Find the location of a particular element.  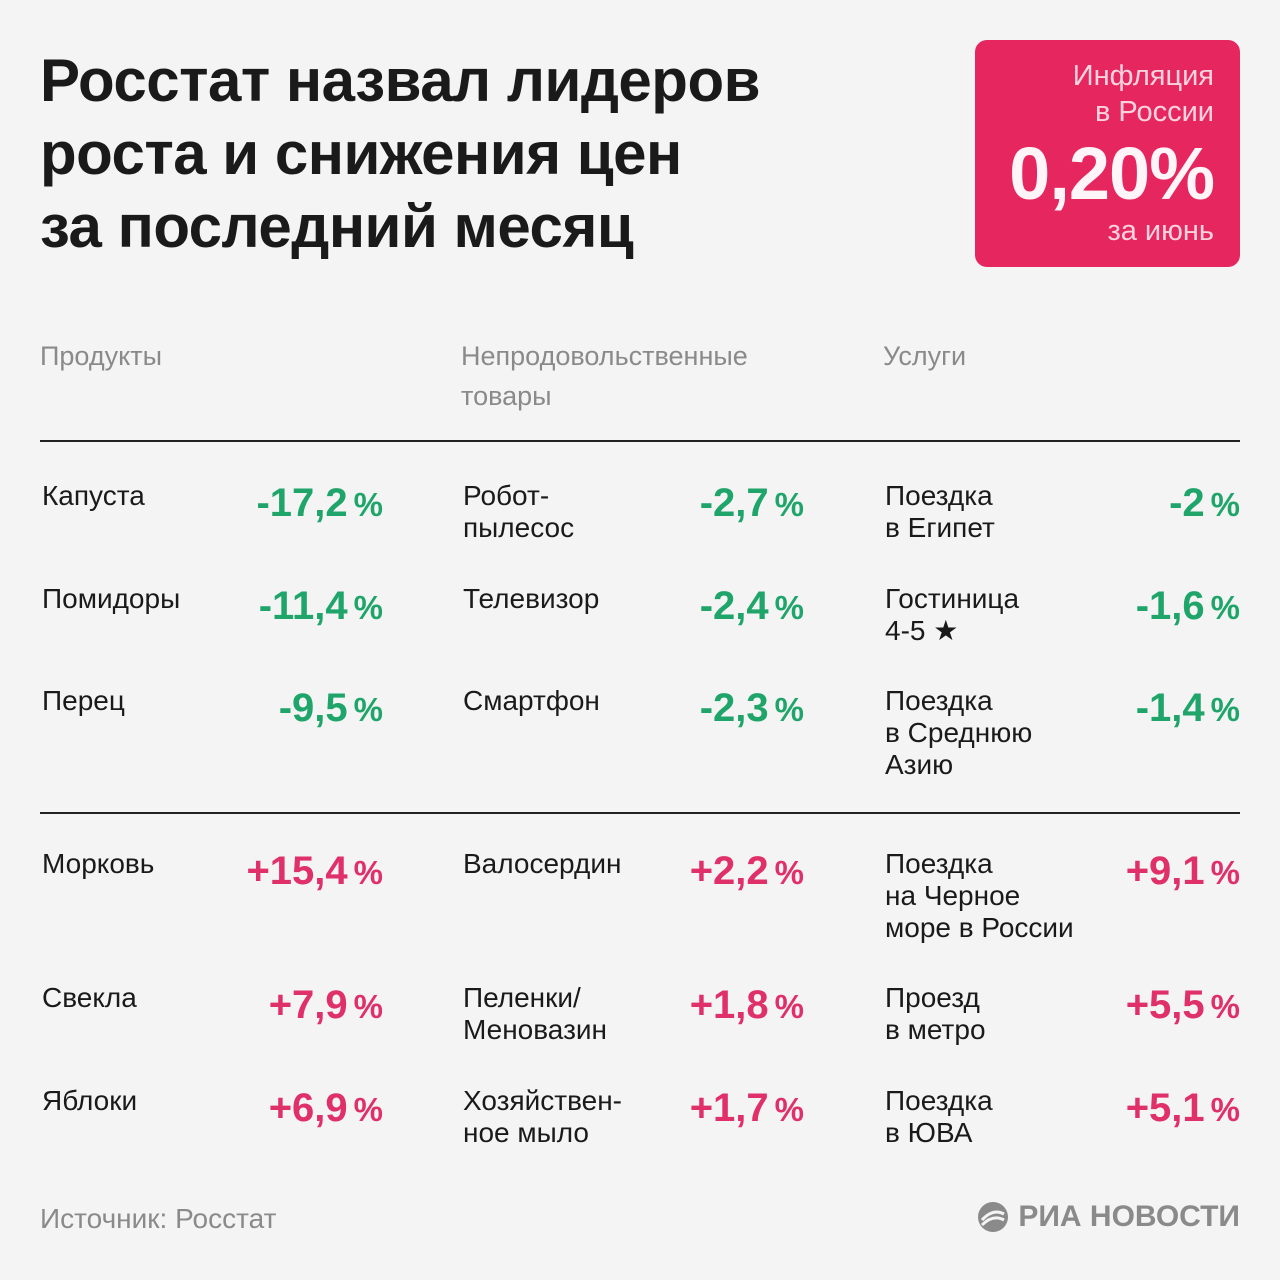

item-name-line: в Среднюю is located at coordinates (959, 732).